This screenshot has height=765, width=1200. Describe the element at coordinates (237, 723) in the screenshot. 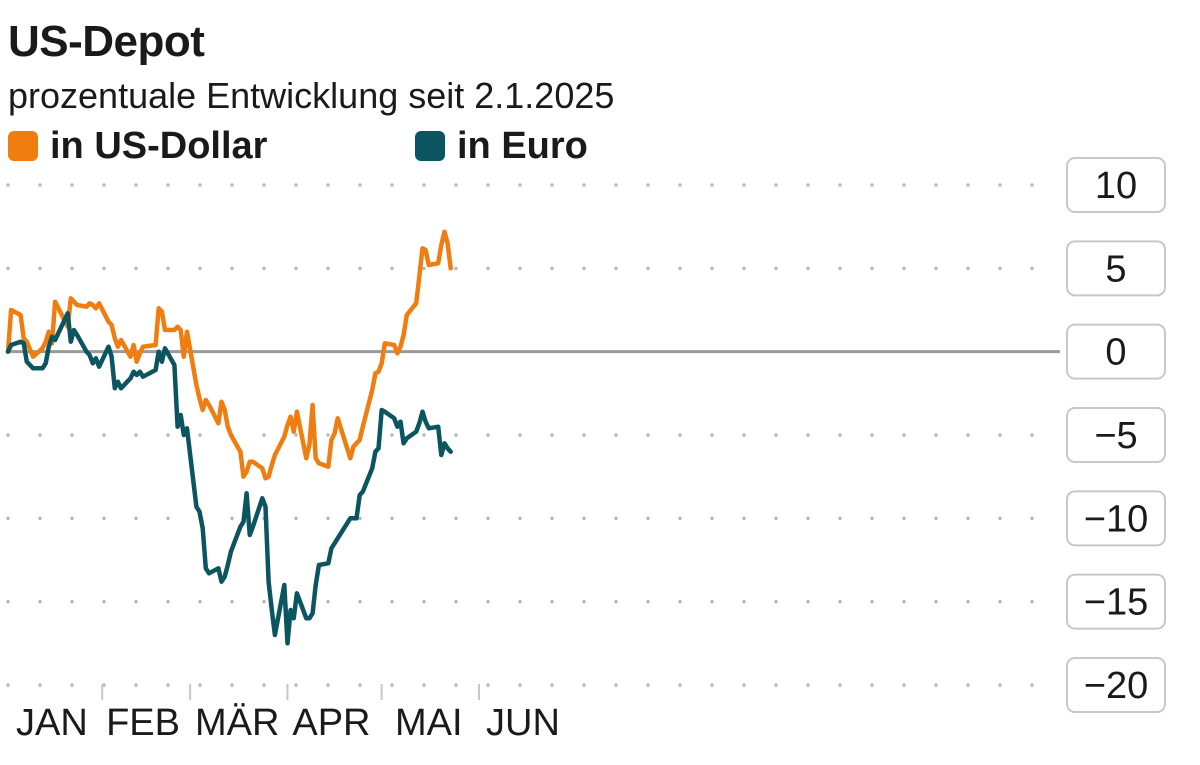

I see `xtick-label-2: MÄR` at that location.